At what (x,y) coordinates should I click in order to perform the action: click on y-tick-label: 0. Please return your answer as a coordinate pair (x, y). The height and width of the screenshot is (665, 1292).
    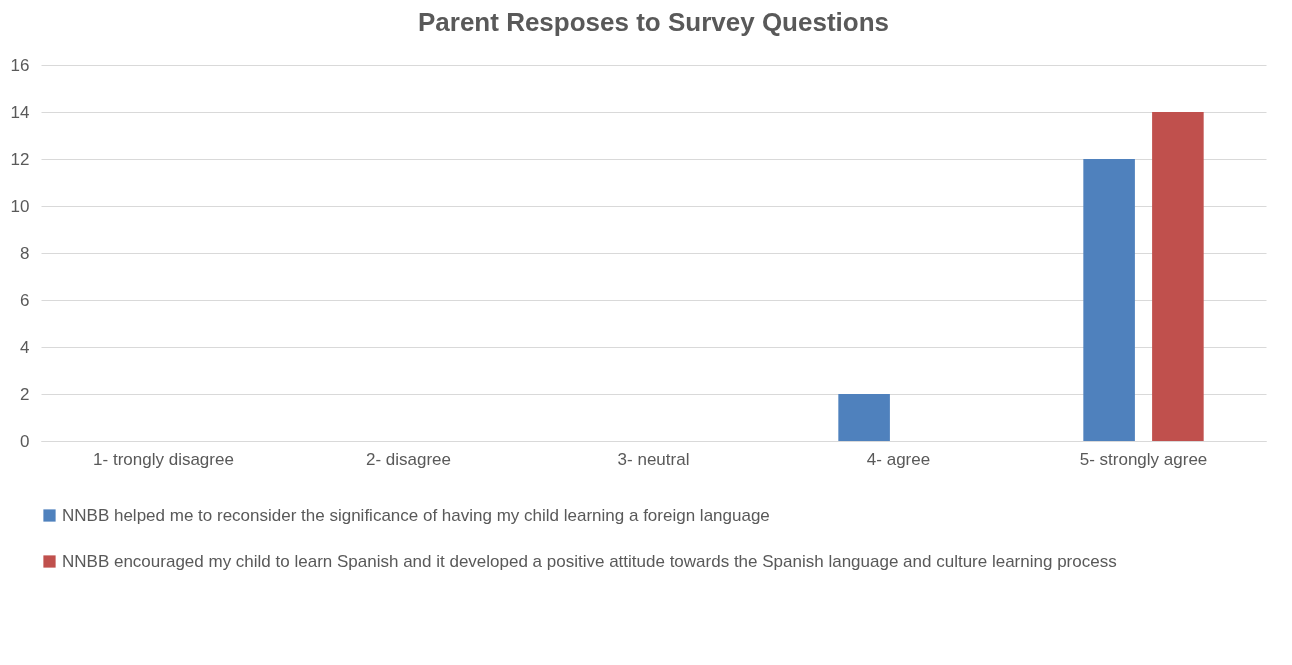
    Looking at the image, I should click on (25, 441).